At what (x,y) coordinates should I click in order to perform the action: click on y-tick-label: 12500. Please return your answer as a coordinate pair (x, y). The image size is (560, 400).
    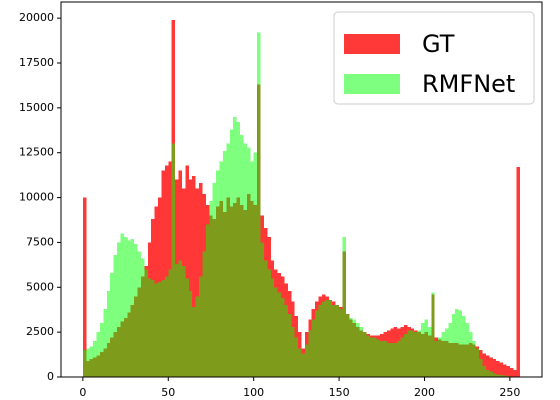
    Looking at the image, I should click on (36, 152).